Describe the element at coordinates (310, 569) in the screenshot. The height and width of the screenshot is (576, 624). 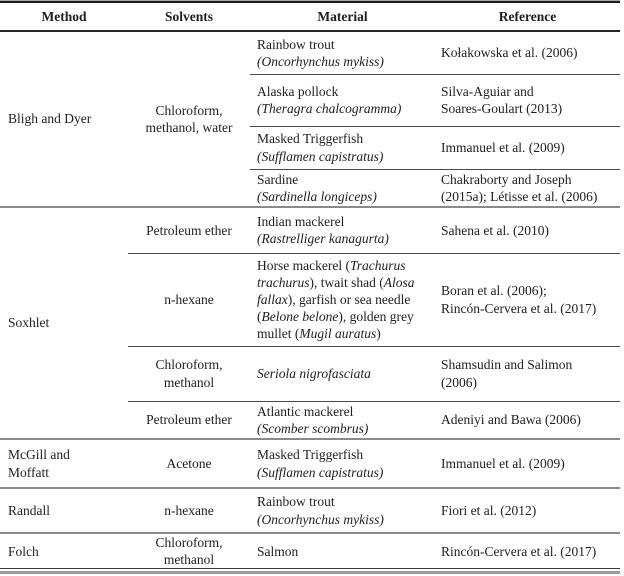
I see `table-bottom-rule-dark` at that location.